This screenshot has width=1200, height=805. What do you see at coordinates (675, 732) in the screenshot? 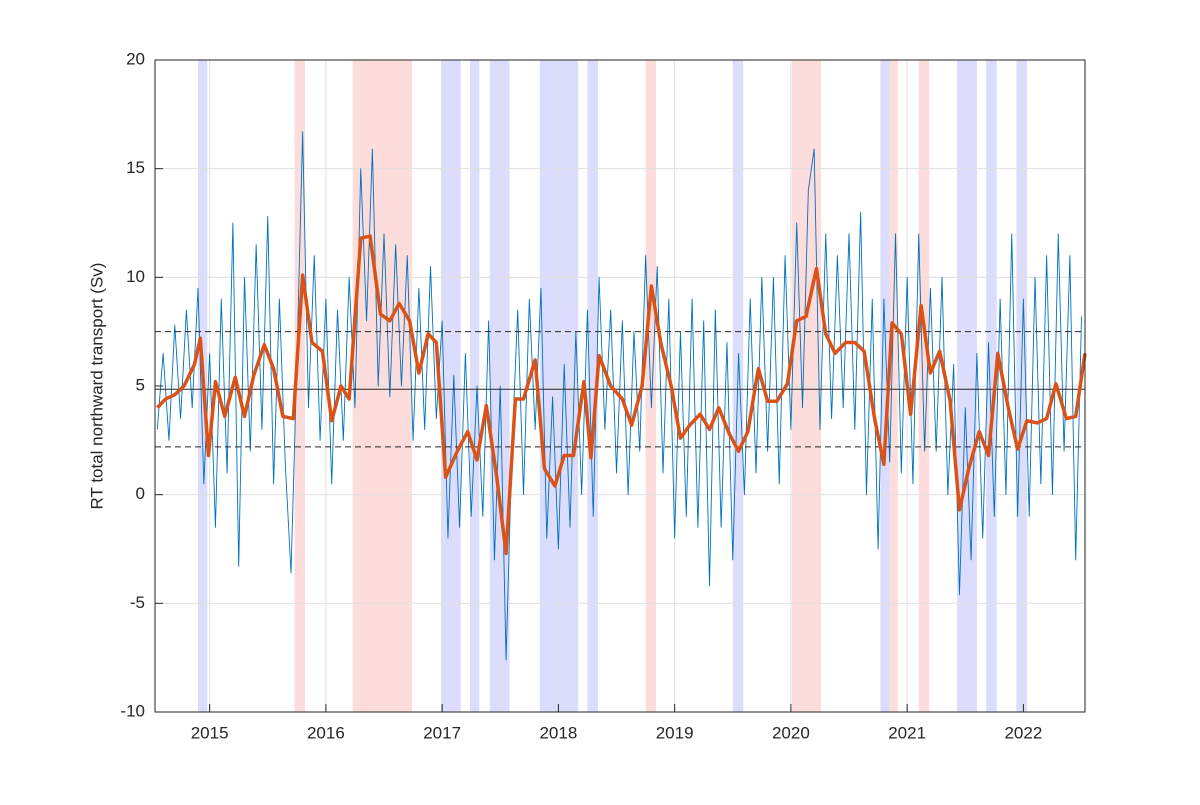
I see `x-tick-label: 2019` at bounding box center [675, 732].